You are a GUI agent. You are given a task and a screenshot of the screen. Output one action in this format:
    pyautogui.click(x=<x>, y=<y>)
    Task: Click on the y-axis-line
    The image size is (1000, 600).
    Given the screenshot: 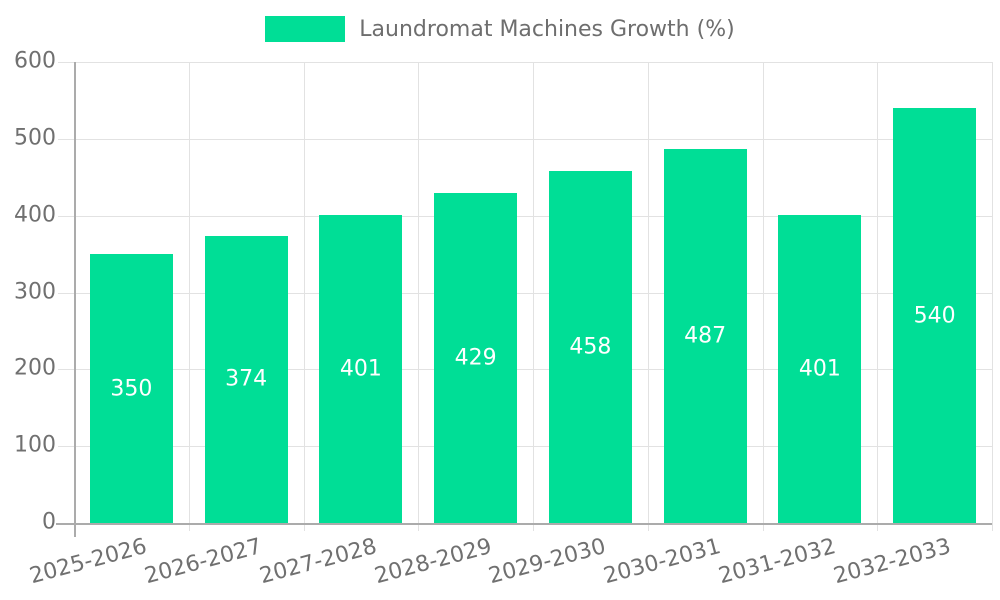 What is the action you would take?
    pyautogui.click(x=75, y=299)
    